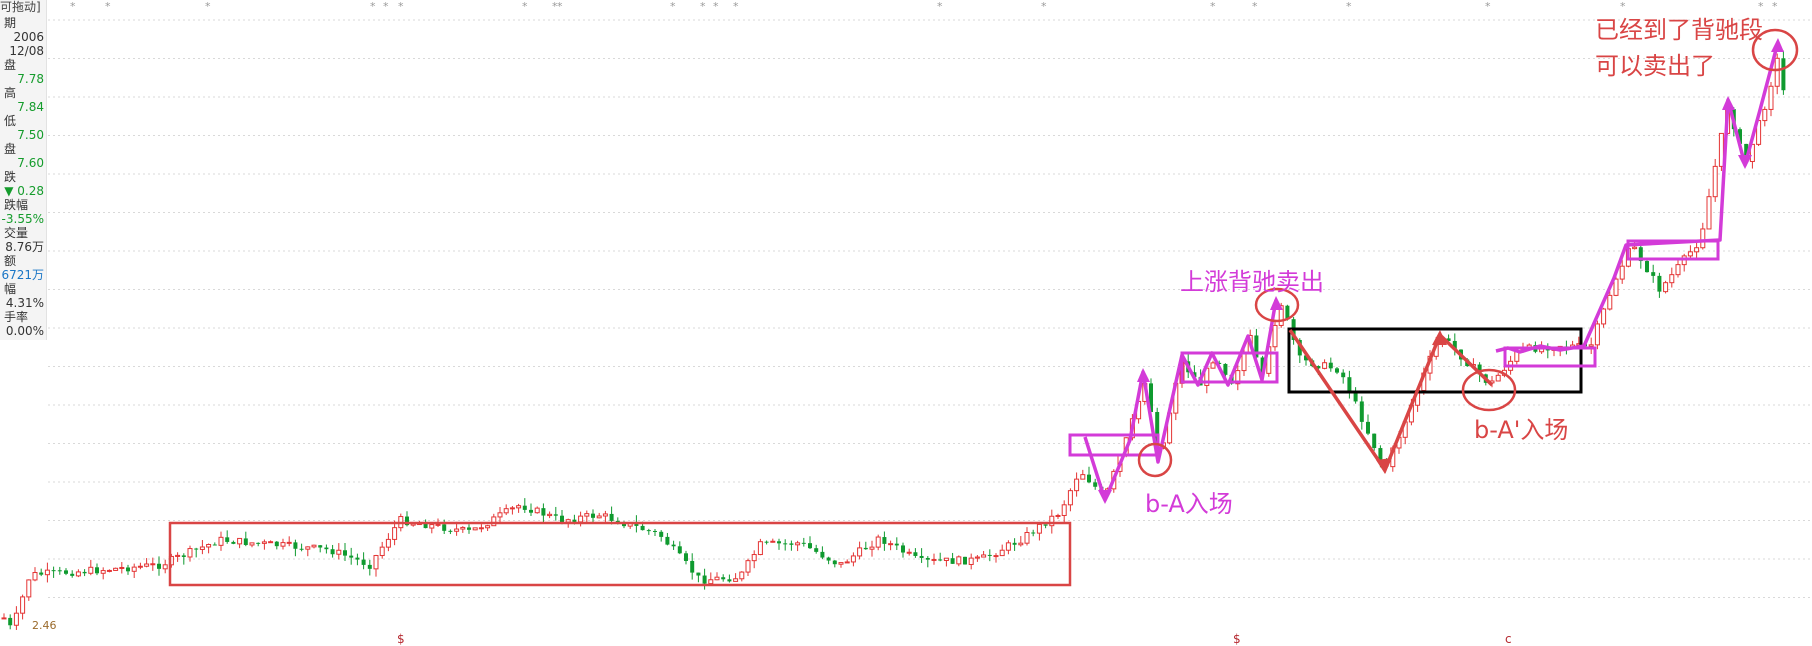 Image resolution: width=1812 pixels, height=646 pixels. I want to click on black-center-box, so click(1435, 360).